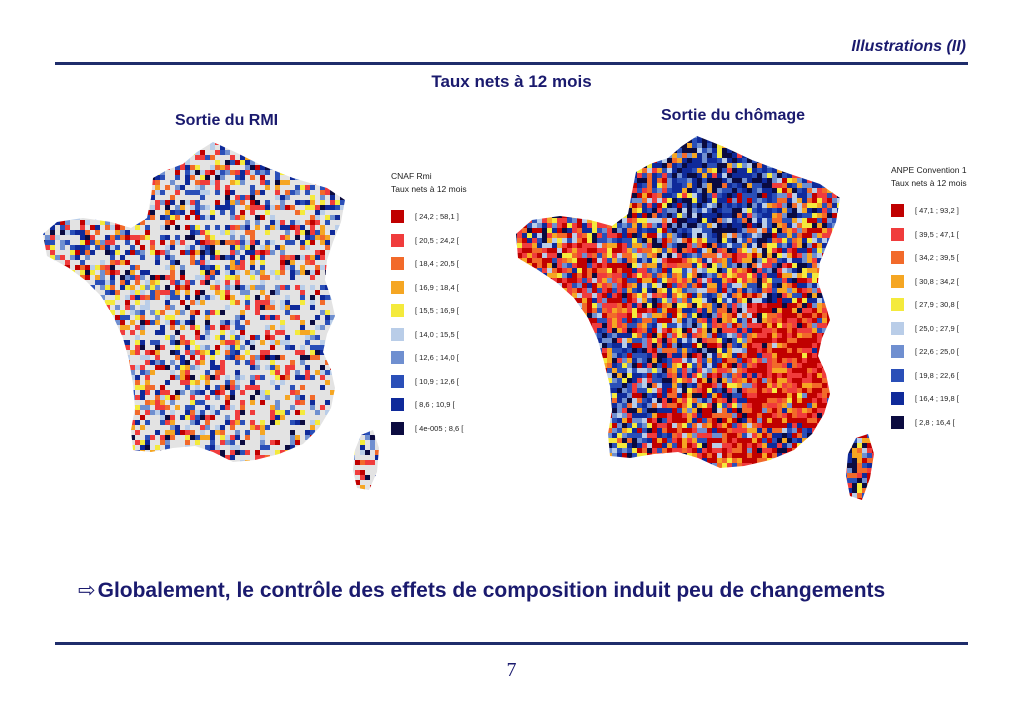  Describe the element at coordinates (929, 333) in the screenshot. I see `legend-row: [ 25,0 ; 27,9 [` at that location.